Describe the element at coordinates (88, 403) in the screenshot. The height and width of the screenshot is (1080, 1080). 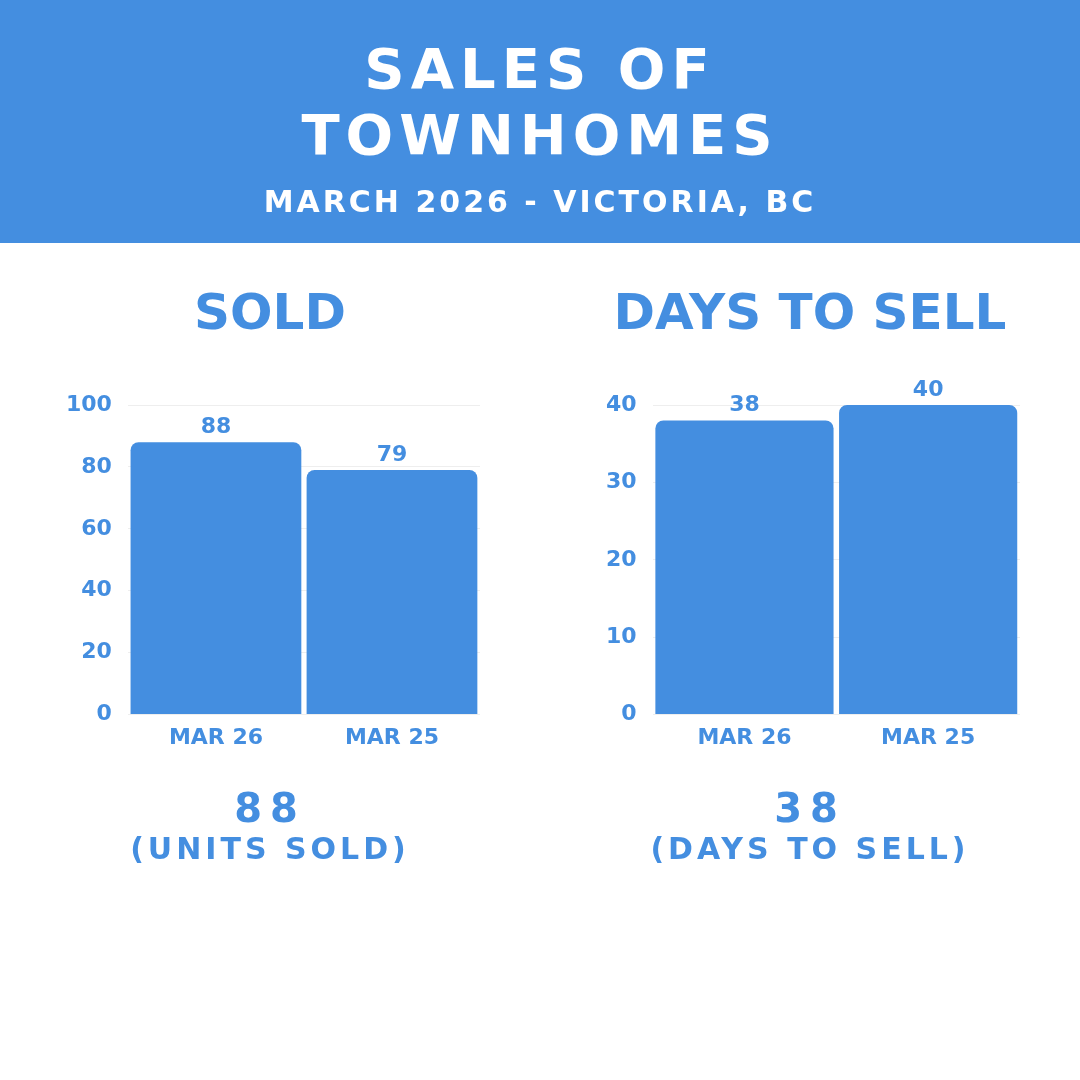
I see `y-tick-label: 100` at that location.